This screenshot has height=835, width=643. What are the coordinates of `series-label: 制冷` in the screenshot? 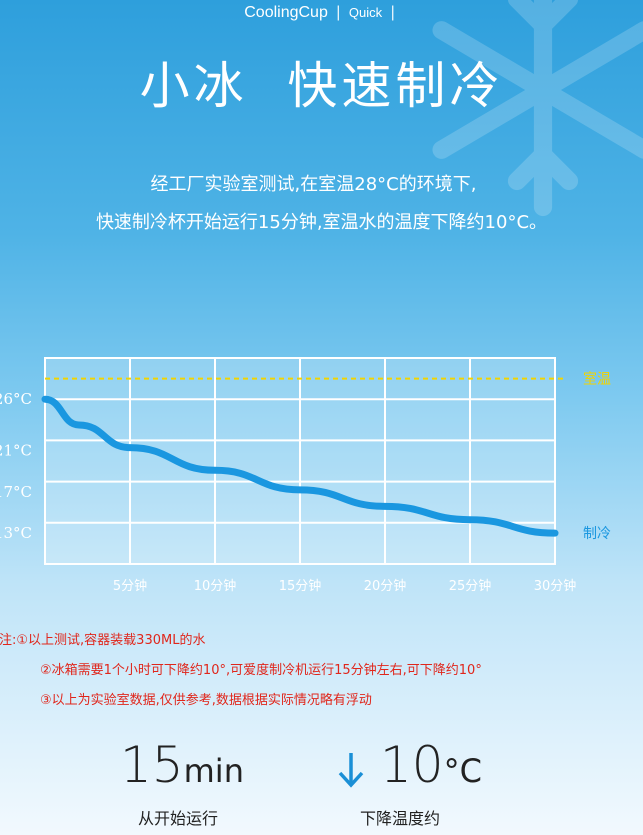 It's located at (597, 534).